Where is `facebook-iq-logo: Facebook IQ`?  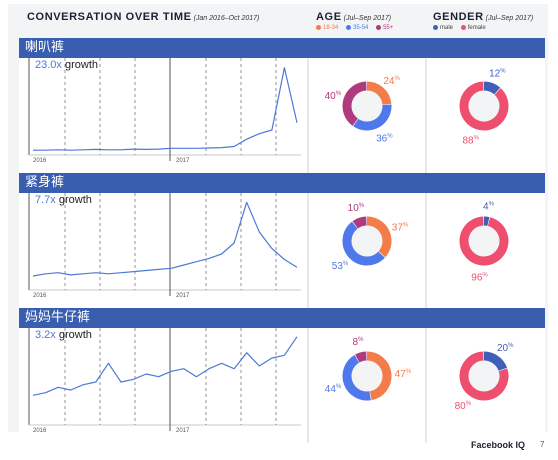 facebook-iq-logo: Facebook IQ is located at coordinates (498, 445).